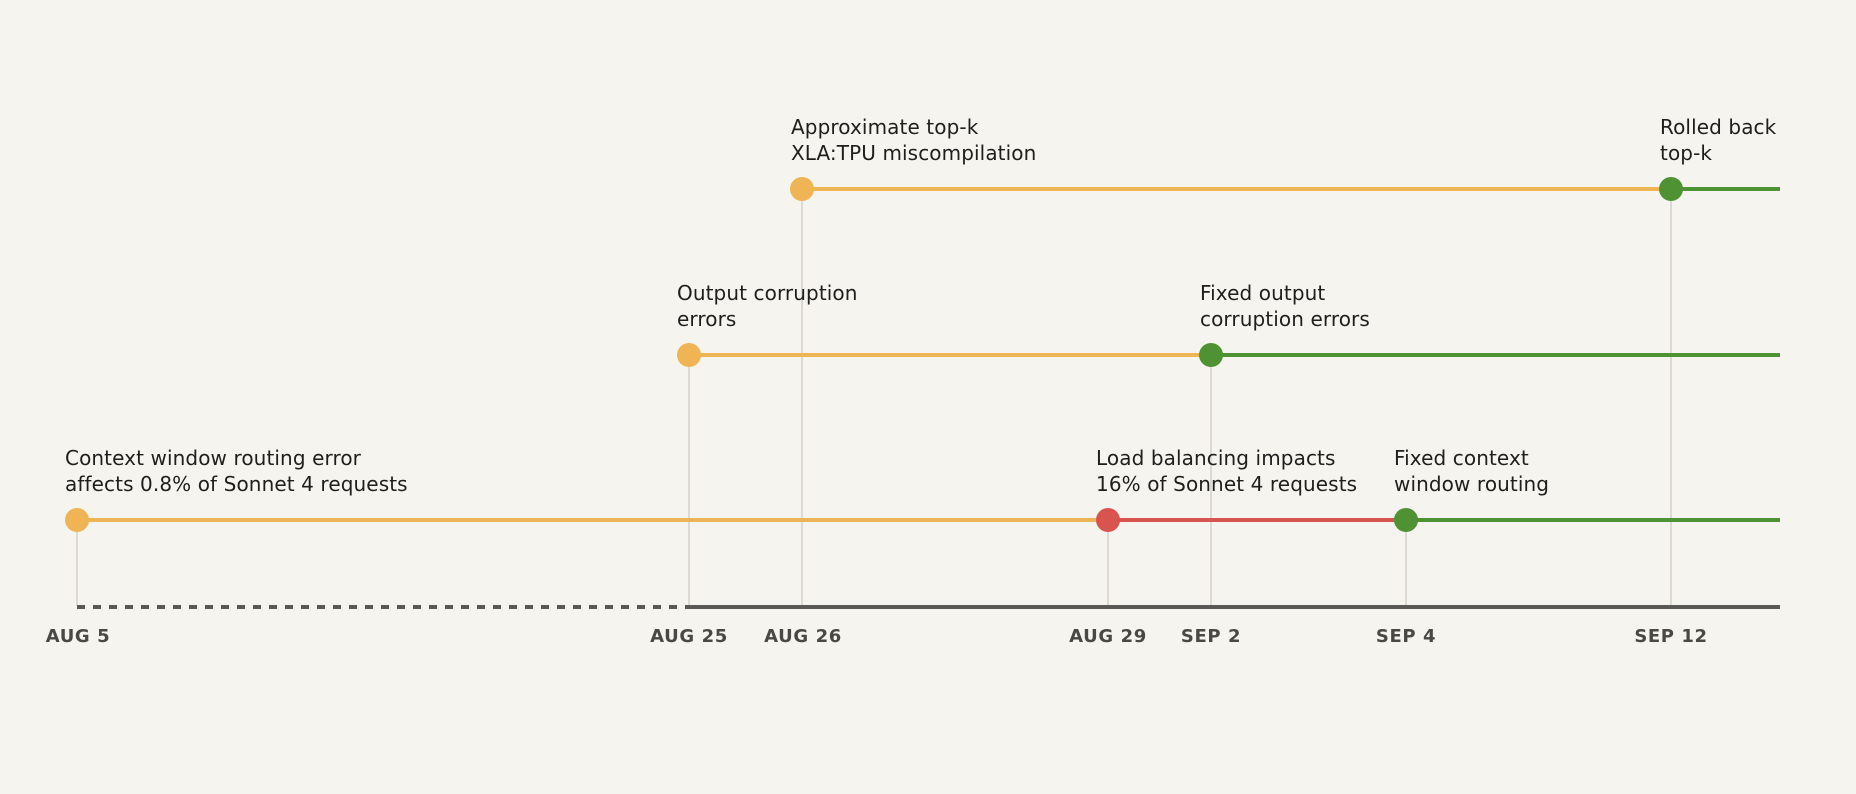  What do you see at coordinates (767, 306) in the screenshot?
I see `label-output-errors: Output corruption errors` at bounding box center [767, 306].